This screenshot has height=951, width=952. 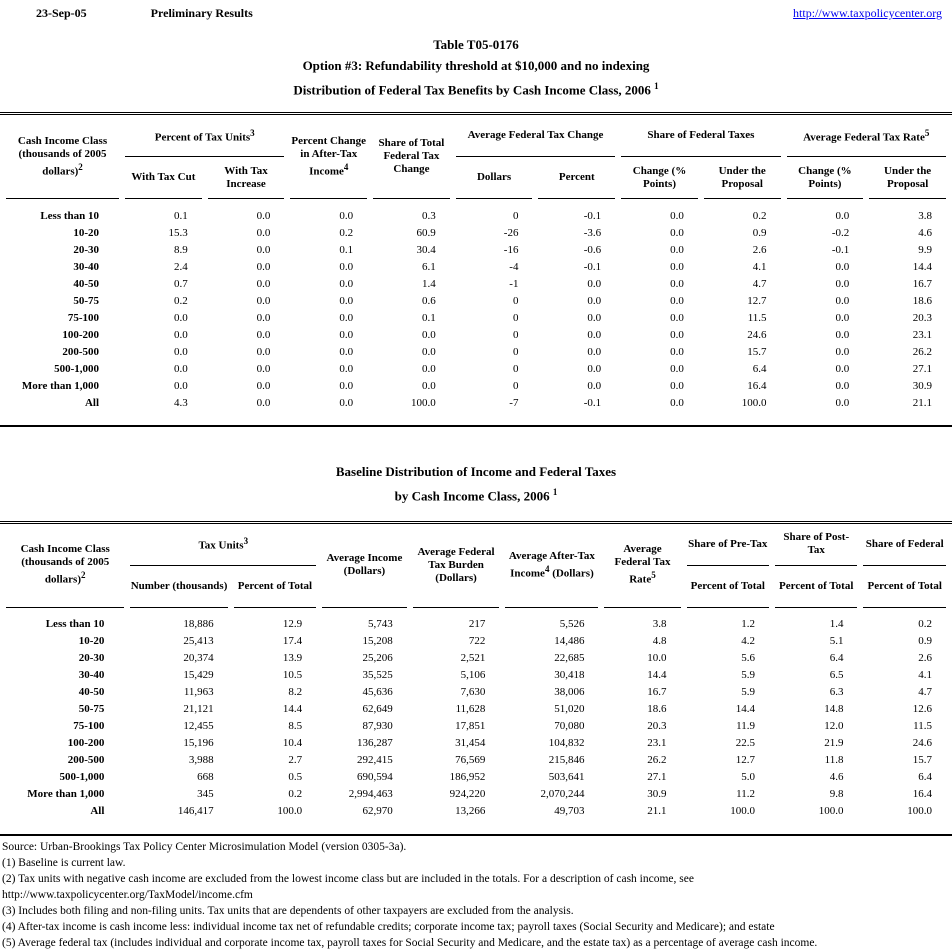 I want to click on row-label: More than 1,000, so click(x=60, y=385).